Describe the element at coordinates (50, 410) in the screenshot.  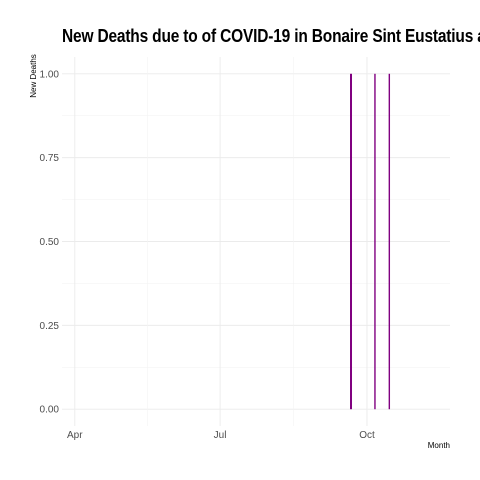
I see `y-tick-label: 0.00` at that location.